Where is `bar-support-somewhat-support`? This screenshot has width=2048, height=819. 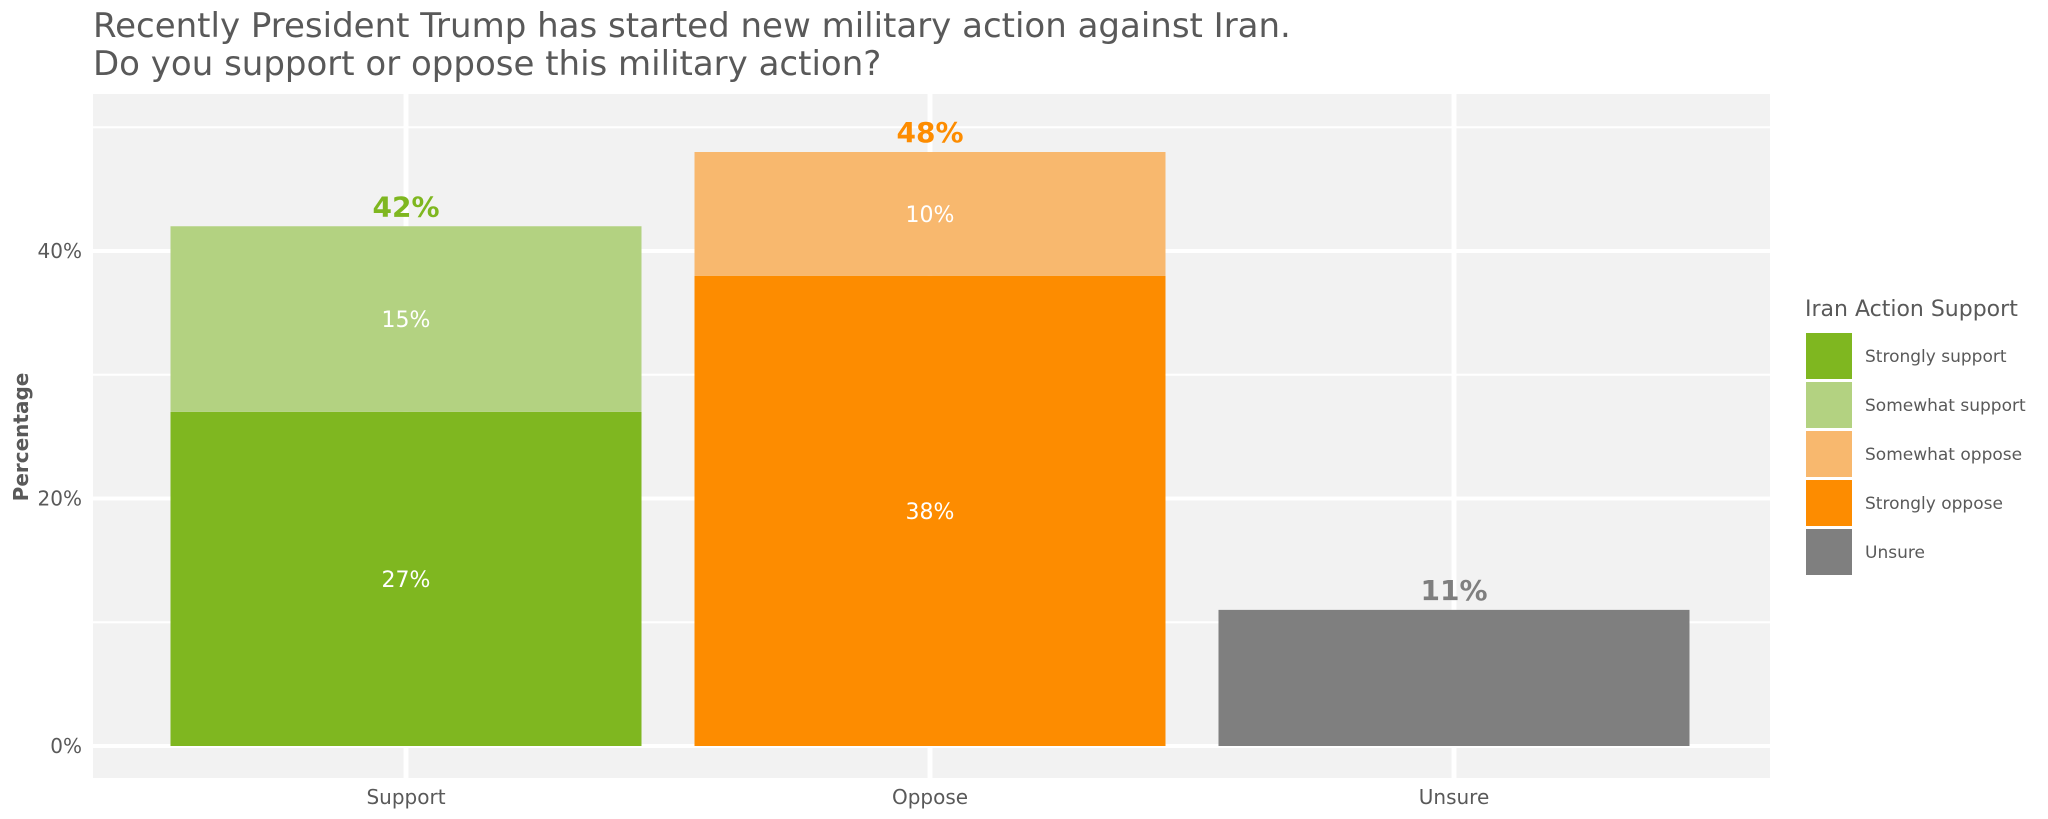
bar-support-somewhat-support is located at coordinates (406, 319).